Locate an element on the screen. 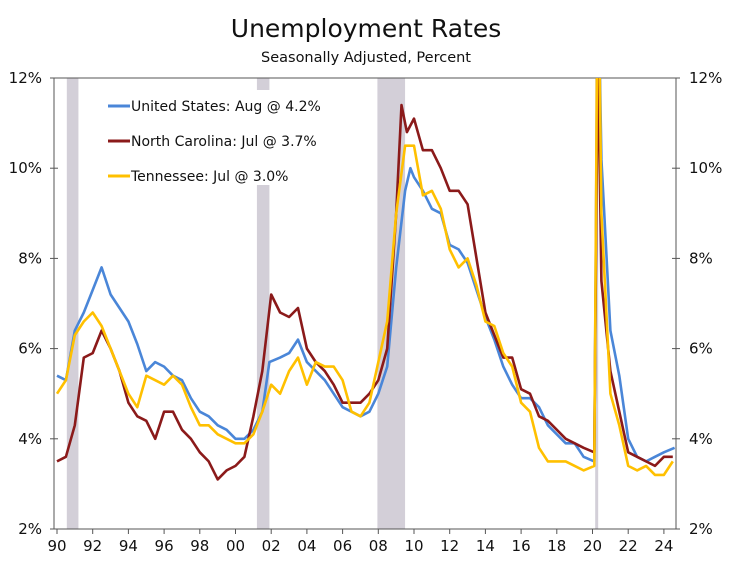 The height and width of the screenshot is (562, 732). x-tick-label: 96 is located at coordinates (164, 546).